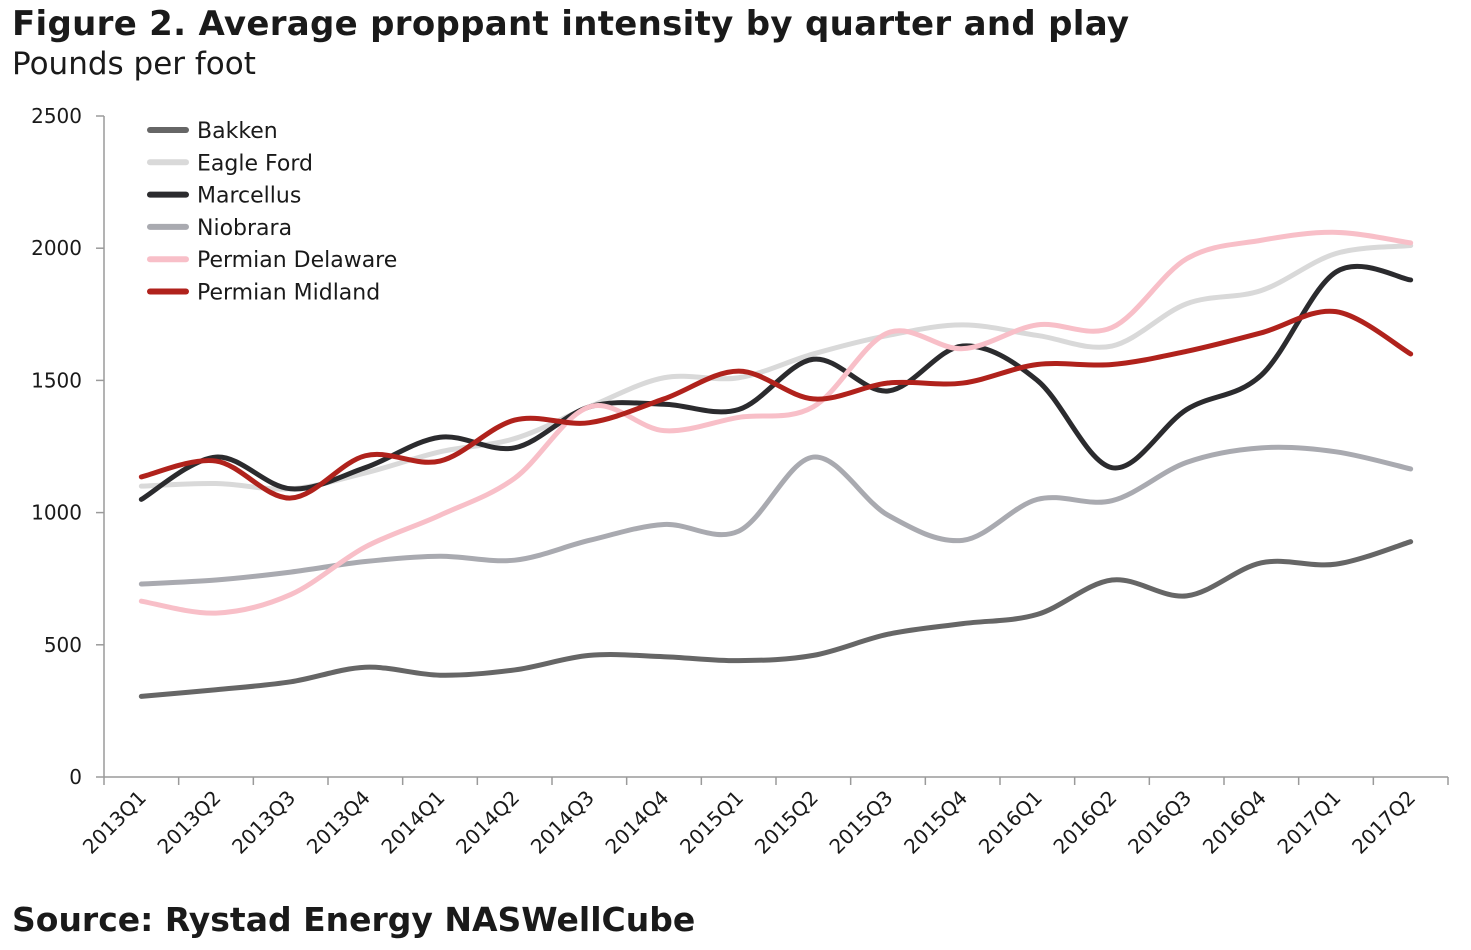 The image size is (1471, 950). What do you see at coordinates (249, 196) in the screenshot?
I see `legend-label-marcellus: Marcellus` at bounding box center [249, 196].